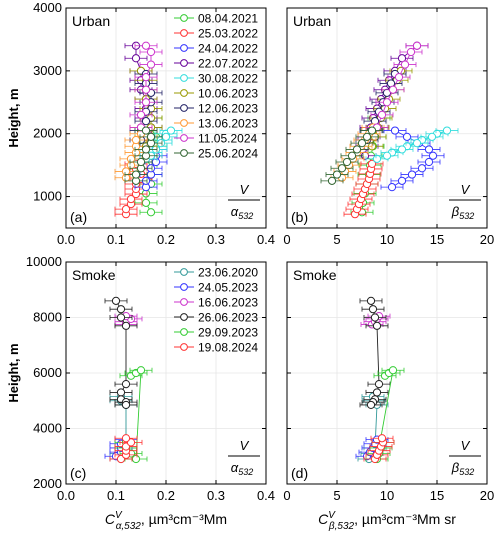  What do you see at coordinates (379, 449) in the screenshot?
I see `series-19.08.2024` at bounding box center [379, 449].